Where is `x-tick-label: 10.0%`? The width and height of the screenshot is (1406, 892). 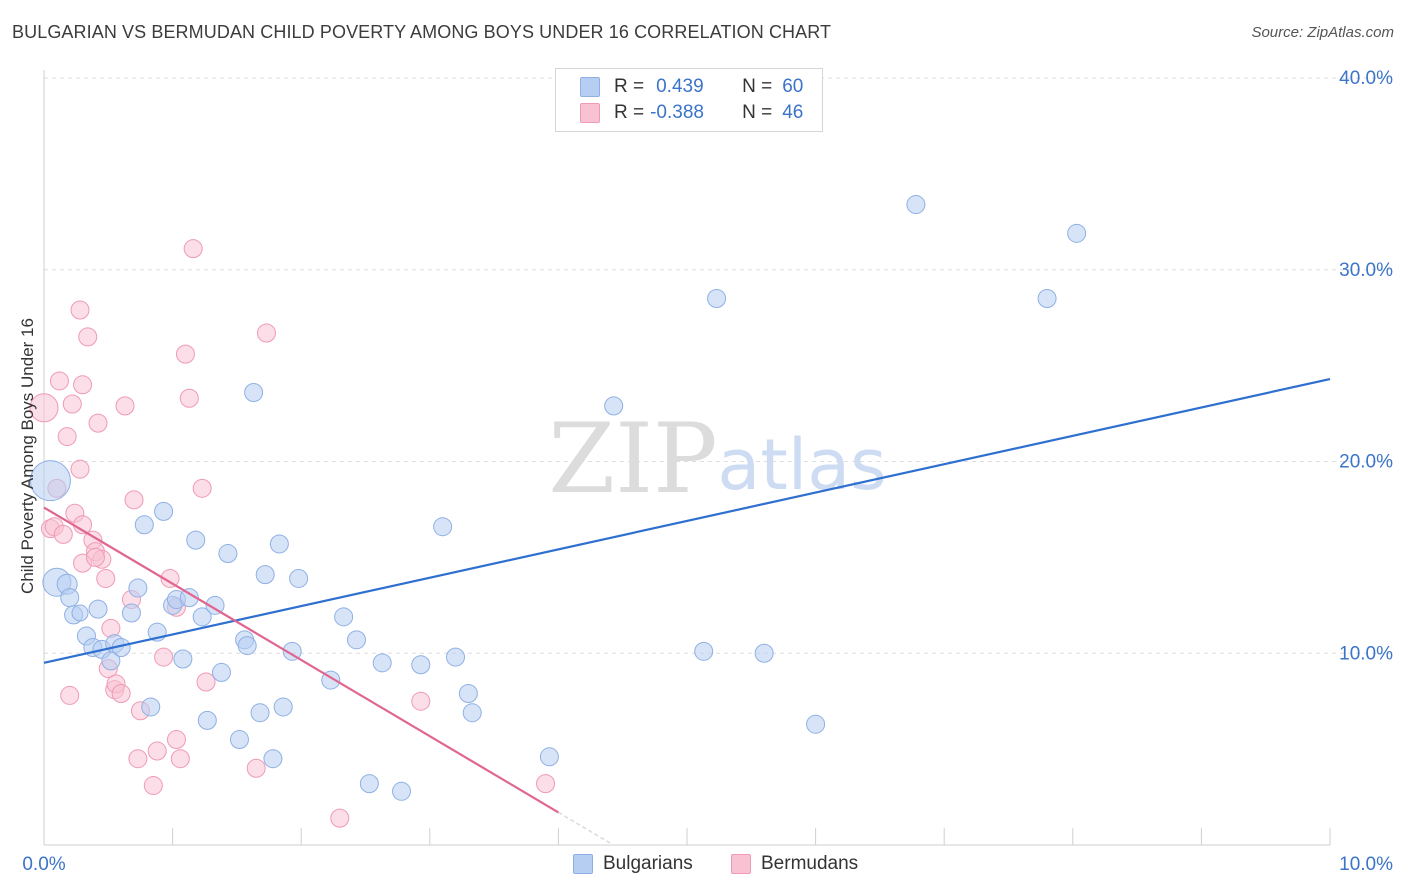 x-tick-label: 10.0% is located at coordinates (1366, 864).